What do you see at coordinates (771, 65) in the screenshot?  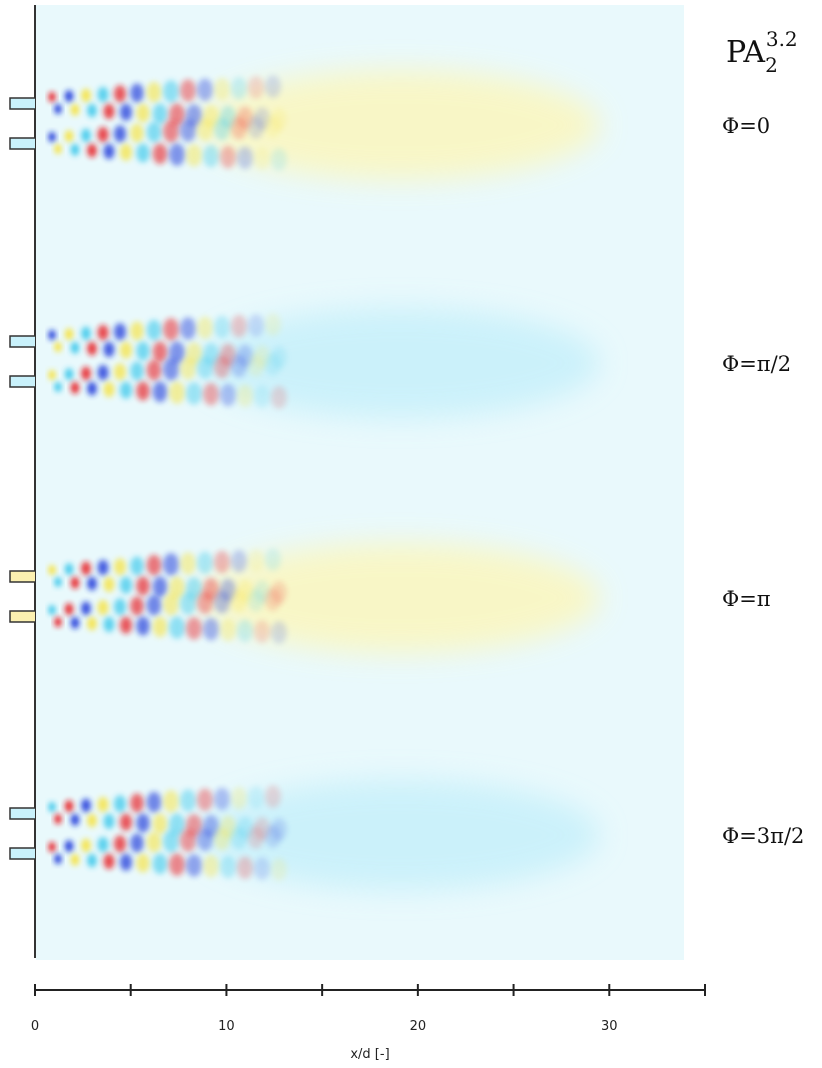 I see `title-sub: 2` at bounding box center [771, 65].